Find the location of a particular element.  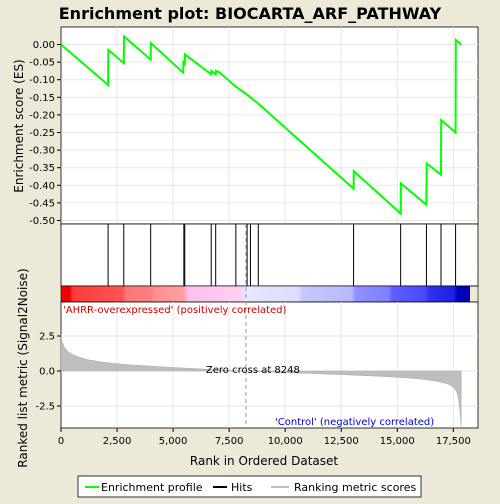

hits-panel is located at coordinates (269, 255).